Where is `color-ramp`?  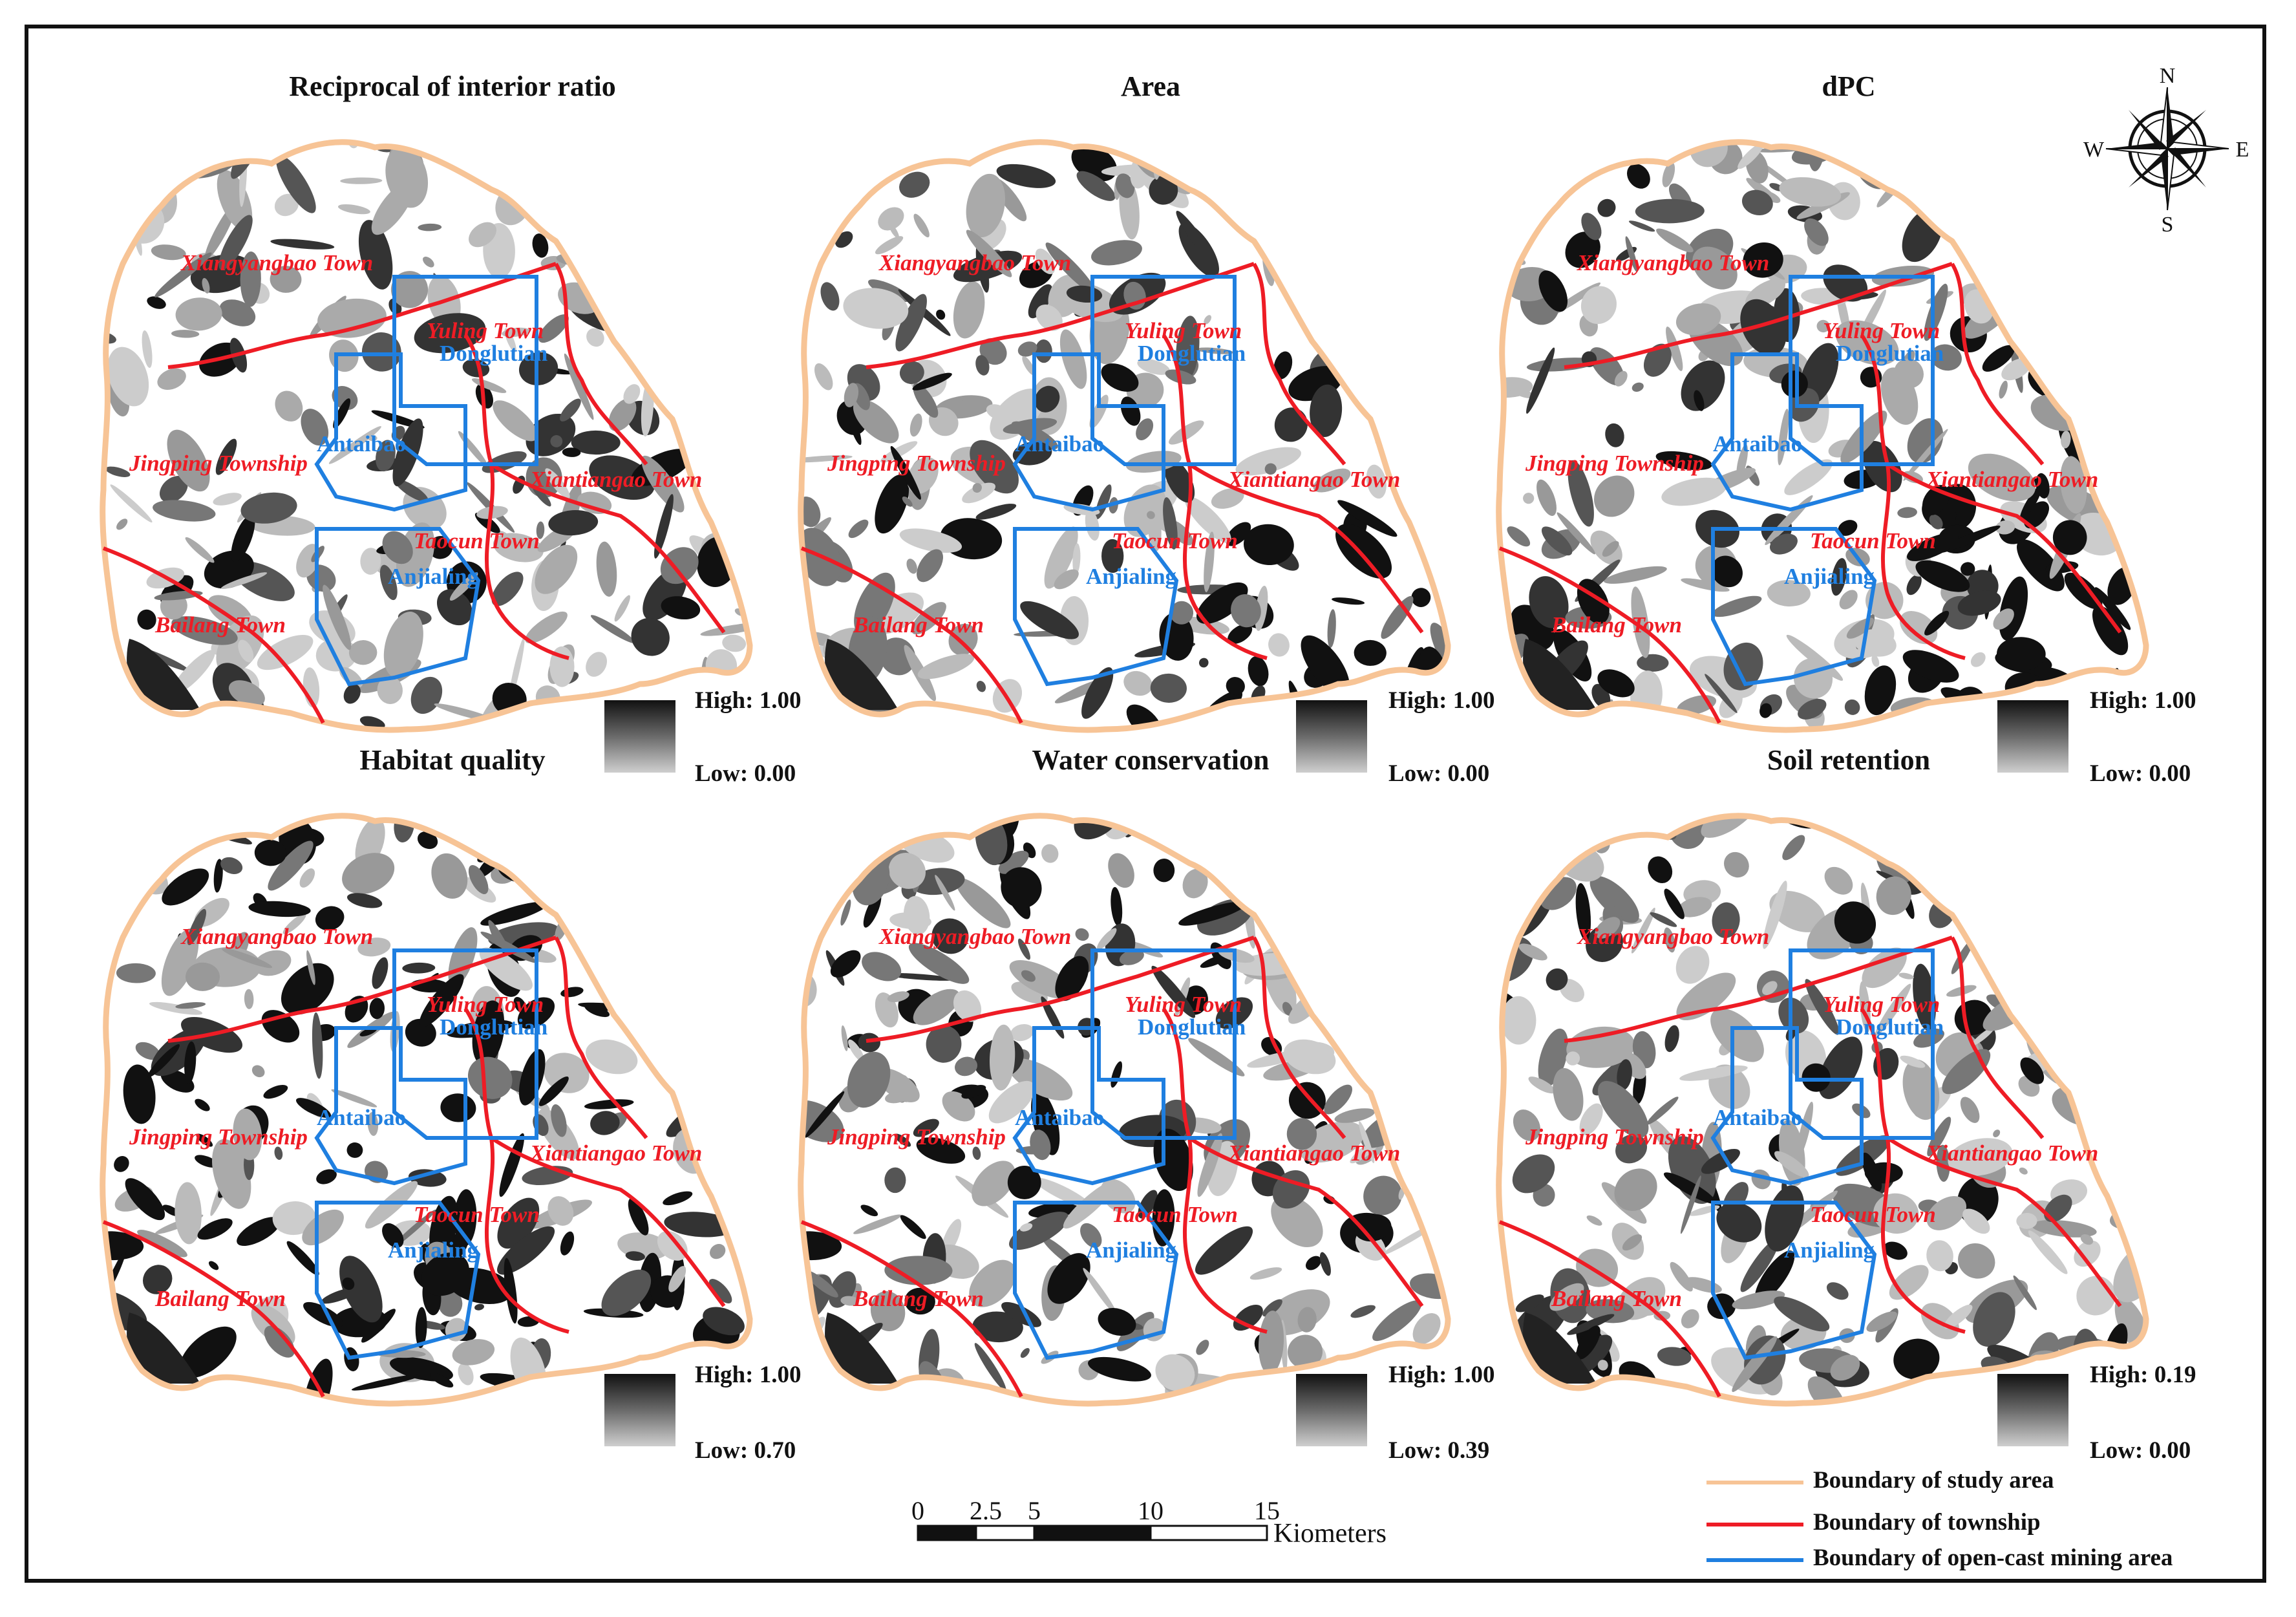
color-ramp is located at coordinates (639, 736).